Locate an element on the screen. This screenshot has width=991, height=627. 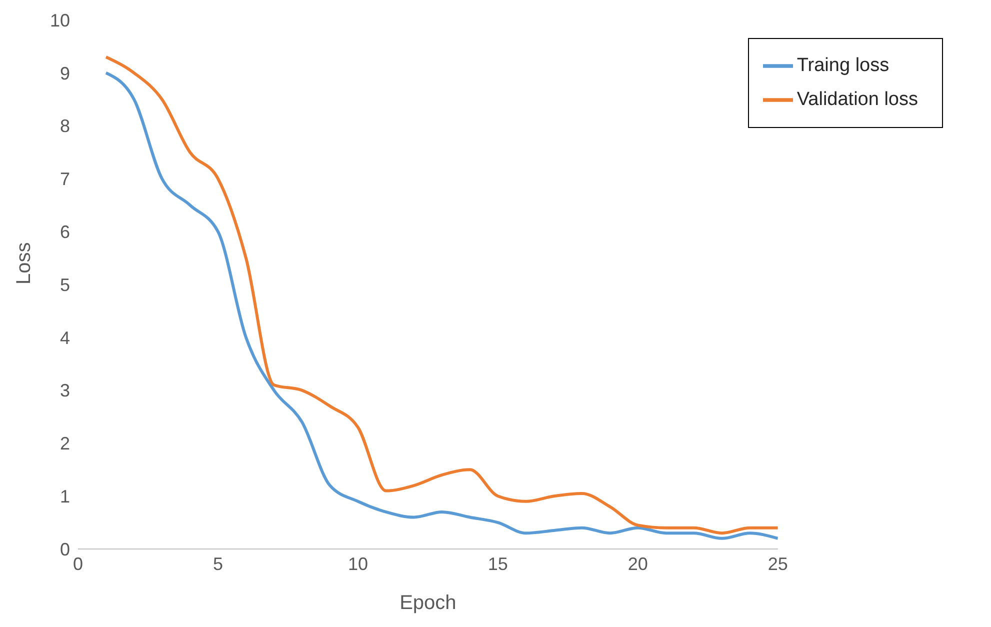
y-tick-label: 4 is located at coordinates (65, 338).